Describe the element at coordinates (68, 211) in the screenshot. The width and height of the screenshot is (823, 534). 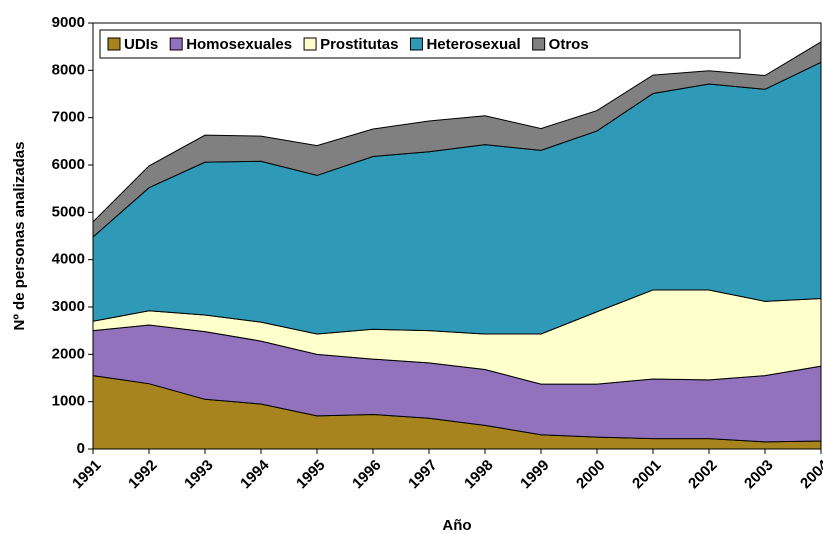
I see `y-tick-label: 5000` at that location.